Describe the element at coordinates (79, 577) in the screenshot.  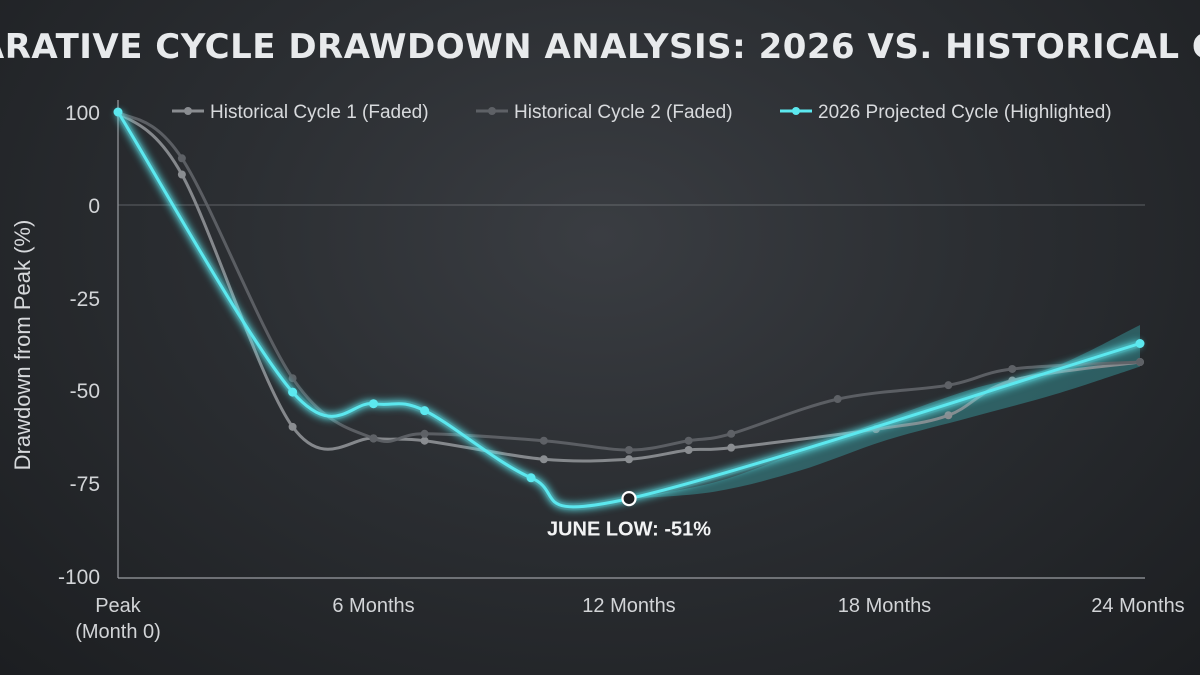
I see `y-tick-label: -100` at that location.